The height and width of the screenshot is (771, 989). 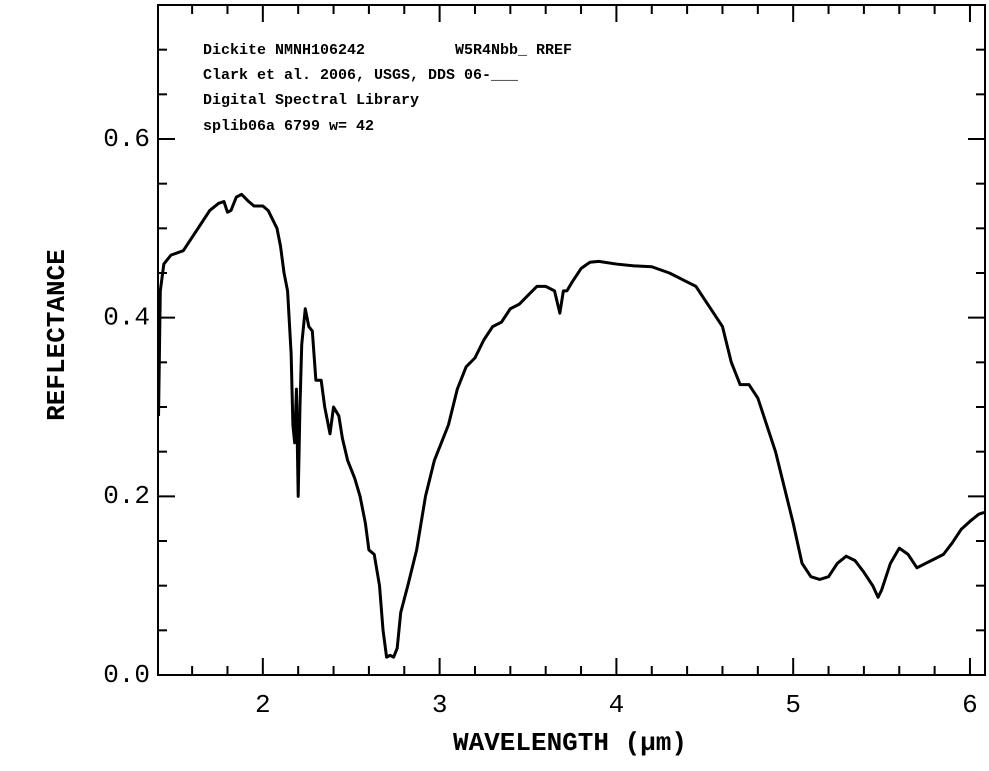 I want to click on x-tick-label: 6, so click(x=970, y=705).